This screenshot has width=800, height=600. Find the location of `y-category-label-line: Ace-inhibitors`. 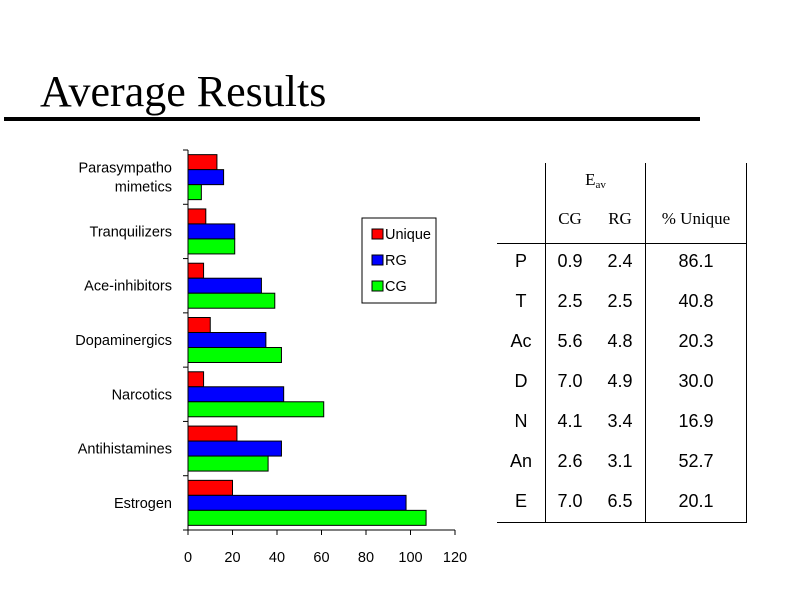

y-category-label-line: Ace-inhibitors is located at coordinates (128, 287).